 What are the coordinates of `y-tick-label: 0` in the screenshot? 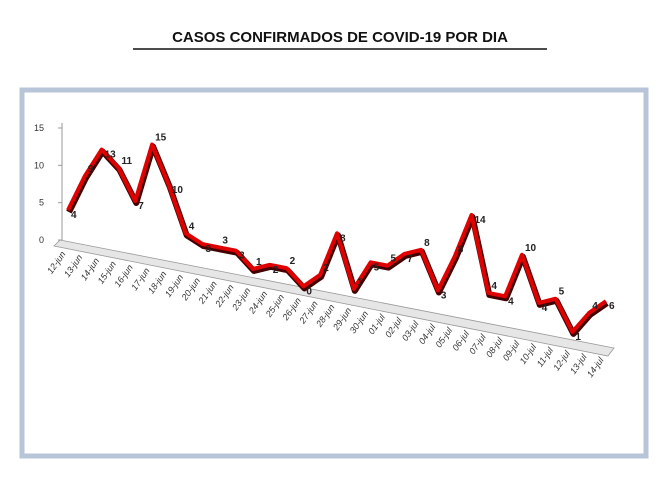 It's located at (41, 240).